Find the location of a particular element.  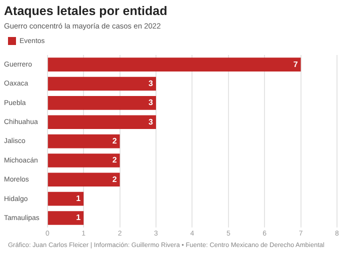

data-label: 7 is located at coordinates (295, 64).